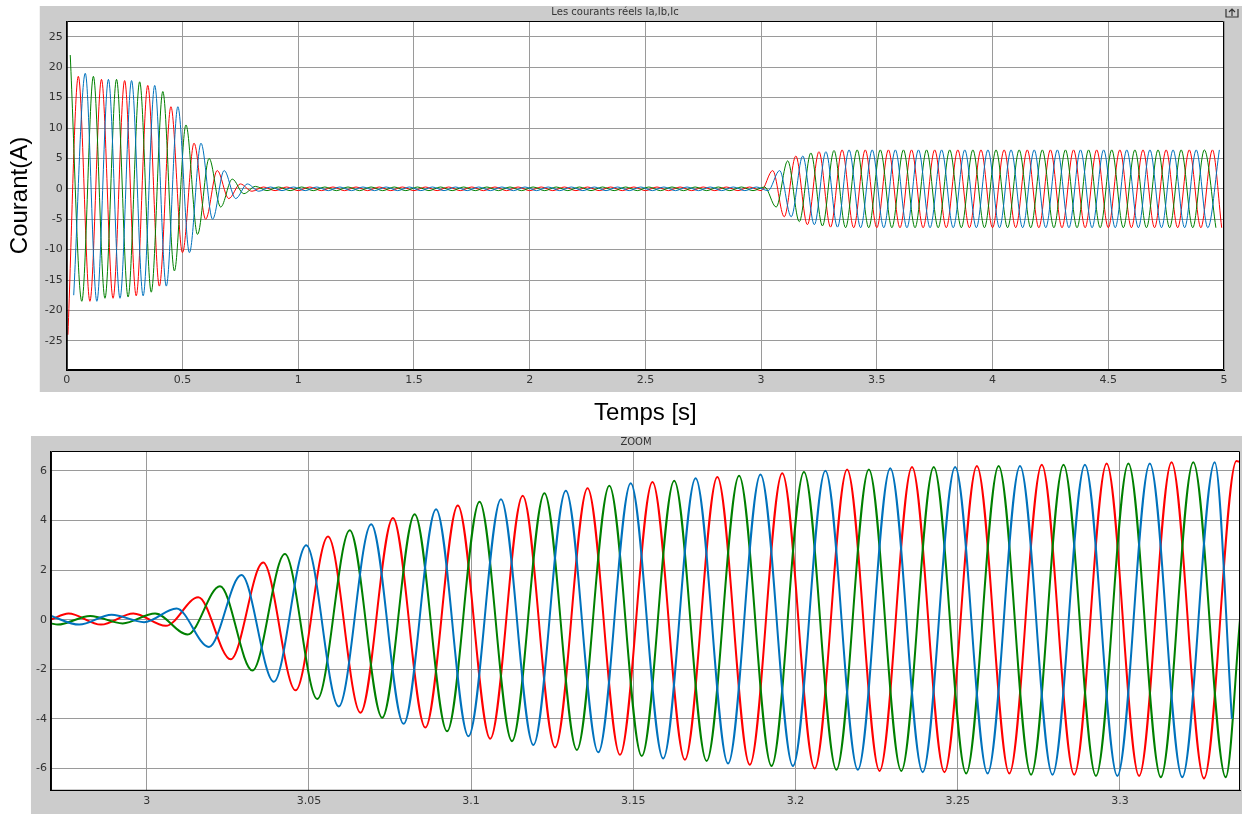  Describe the element at coordinates (53, 279) in the screenshot. I see `y-tick-label: -15` at that location.